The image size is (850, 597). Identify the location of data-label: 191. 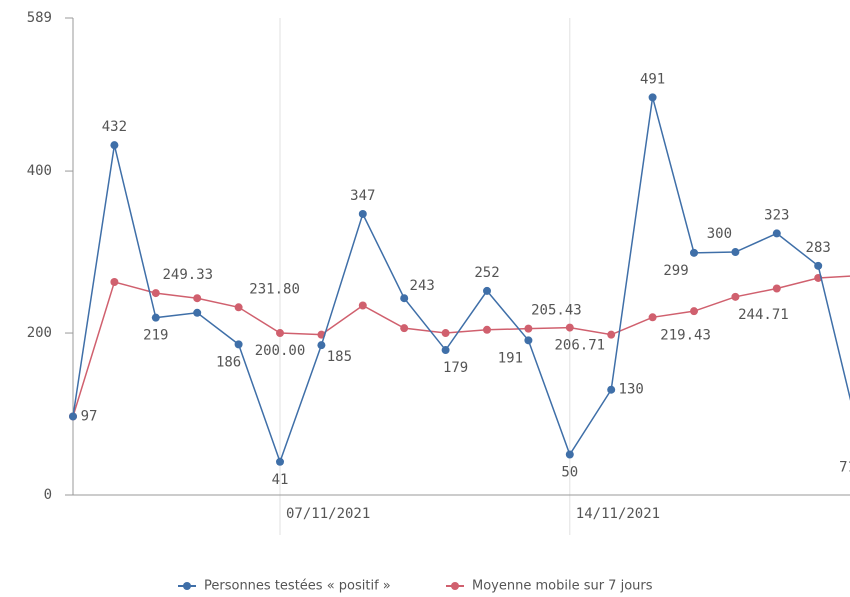
(510, 358).